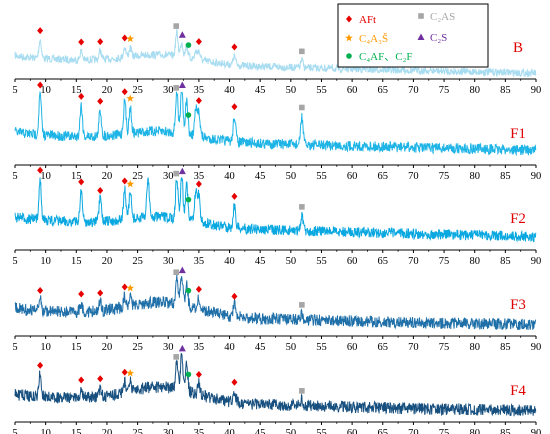  I want to click on series-line-f1, so click(275, 123).